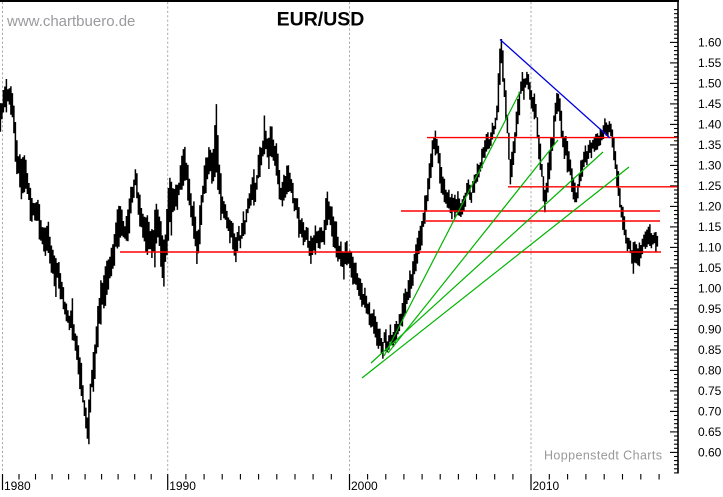 This screenshot has width=723, height=497. I want to click on svg-text: 1.15, so click(710, 227).